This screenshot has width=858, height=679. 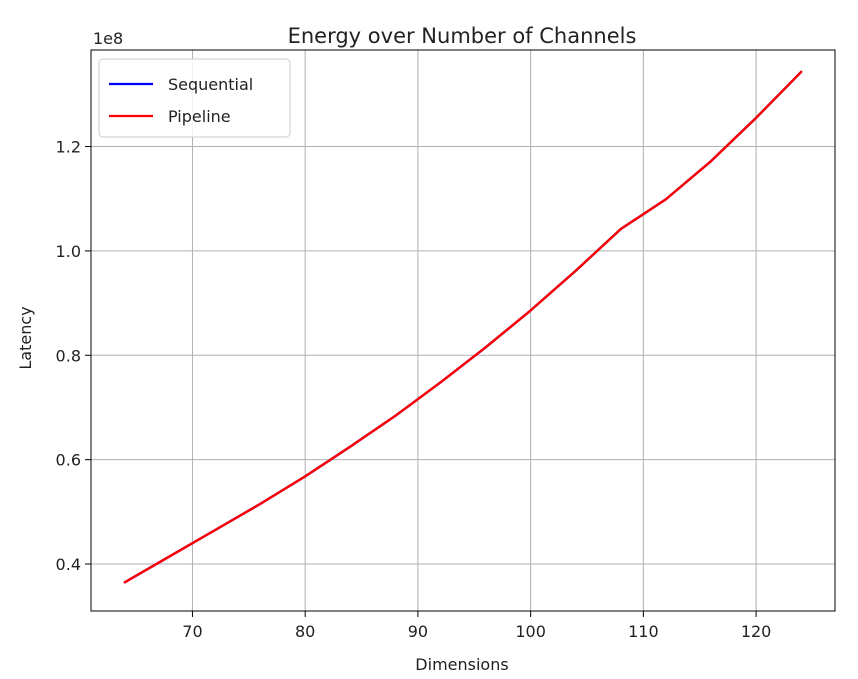 I want to click on x-tick-label: 100, so click(x=530, y=631).